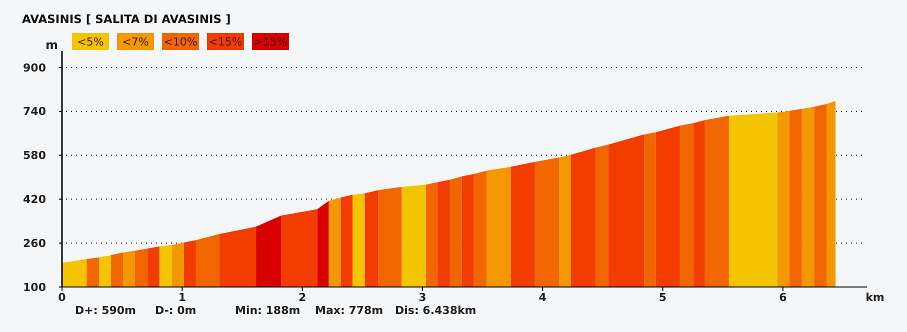 This screenshot has height=332, width=907. I want to click on text: <10%, so click(181, 42).